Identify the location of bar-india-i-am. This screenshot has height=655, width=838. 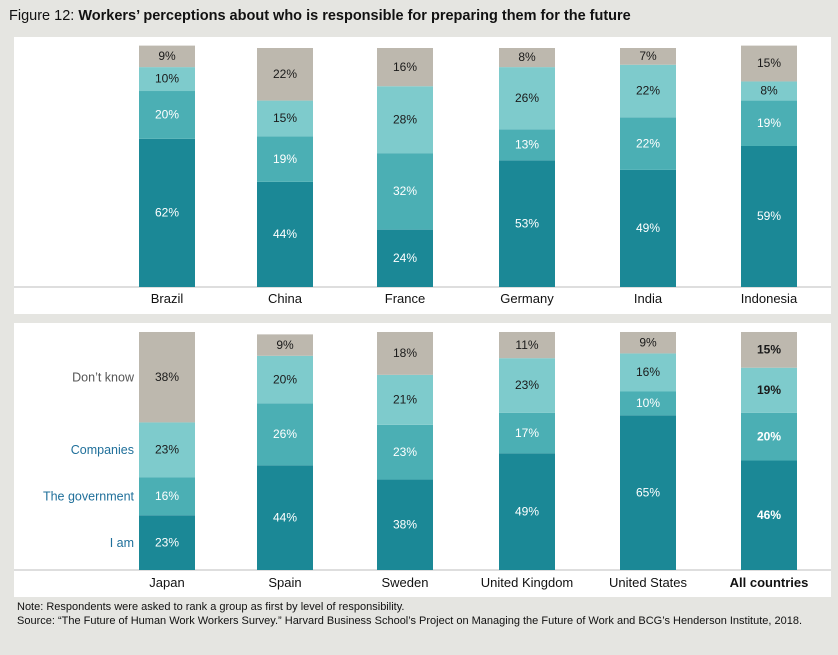
(648, 228).